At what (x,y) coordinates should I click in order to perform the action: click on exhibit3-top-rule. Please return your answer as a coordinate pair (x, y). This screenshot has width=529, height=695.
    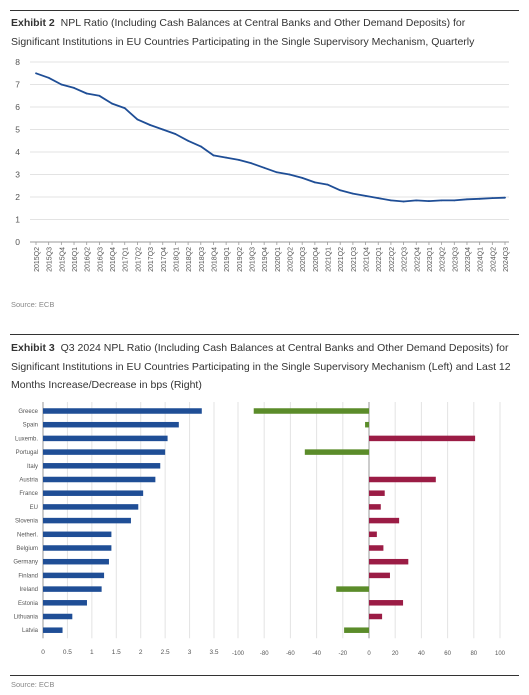
    Looking at the image, I should click on (264, 334).